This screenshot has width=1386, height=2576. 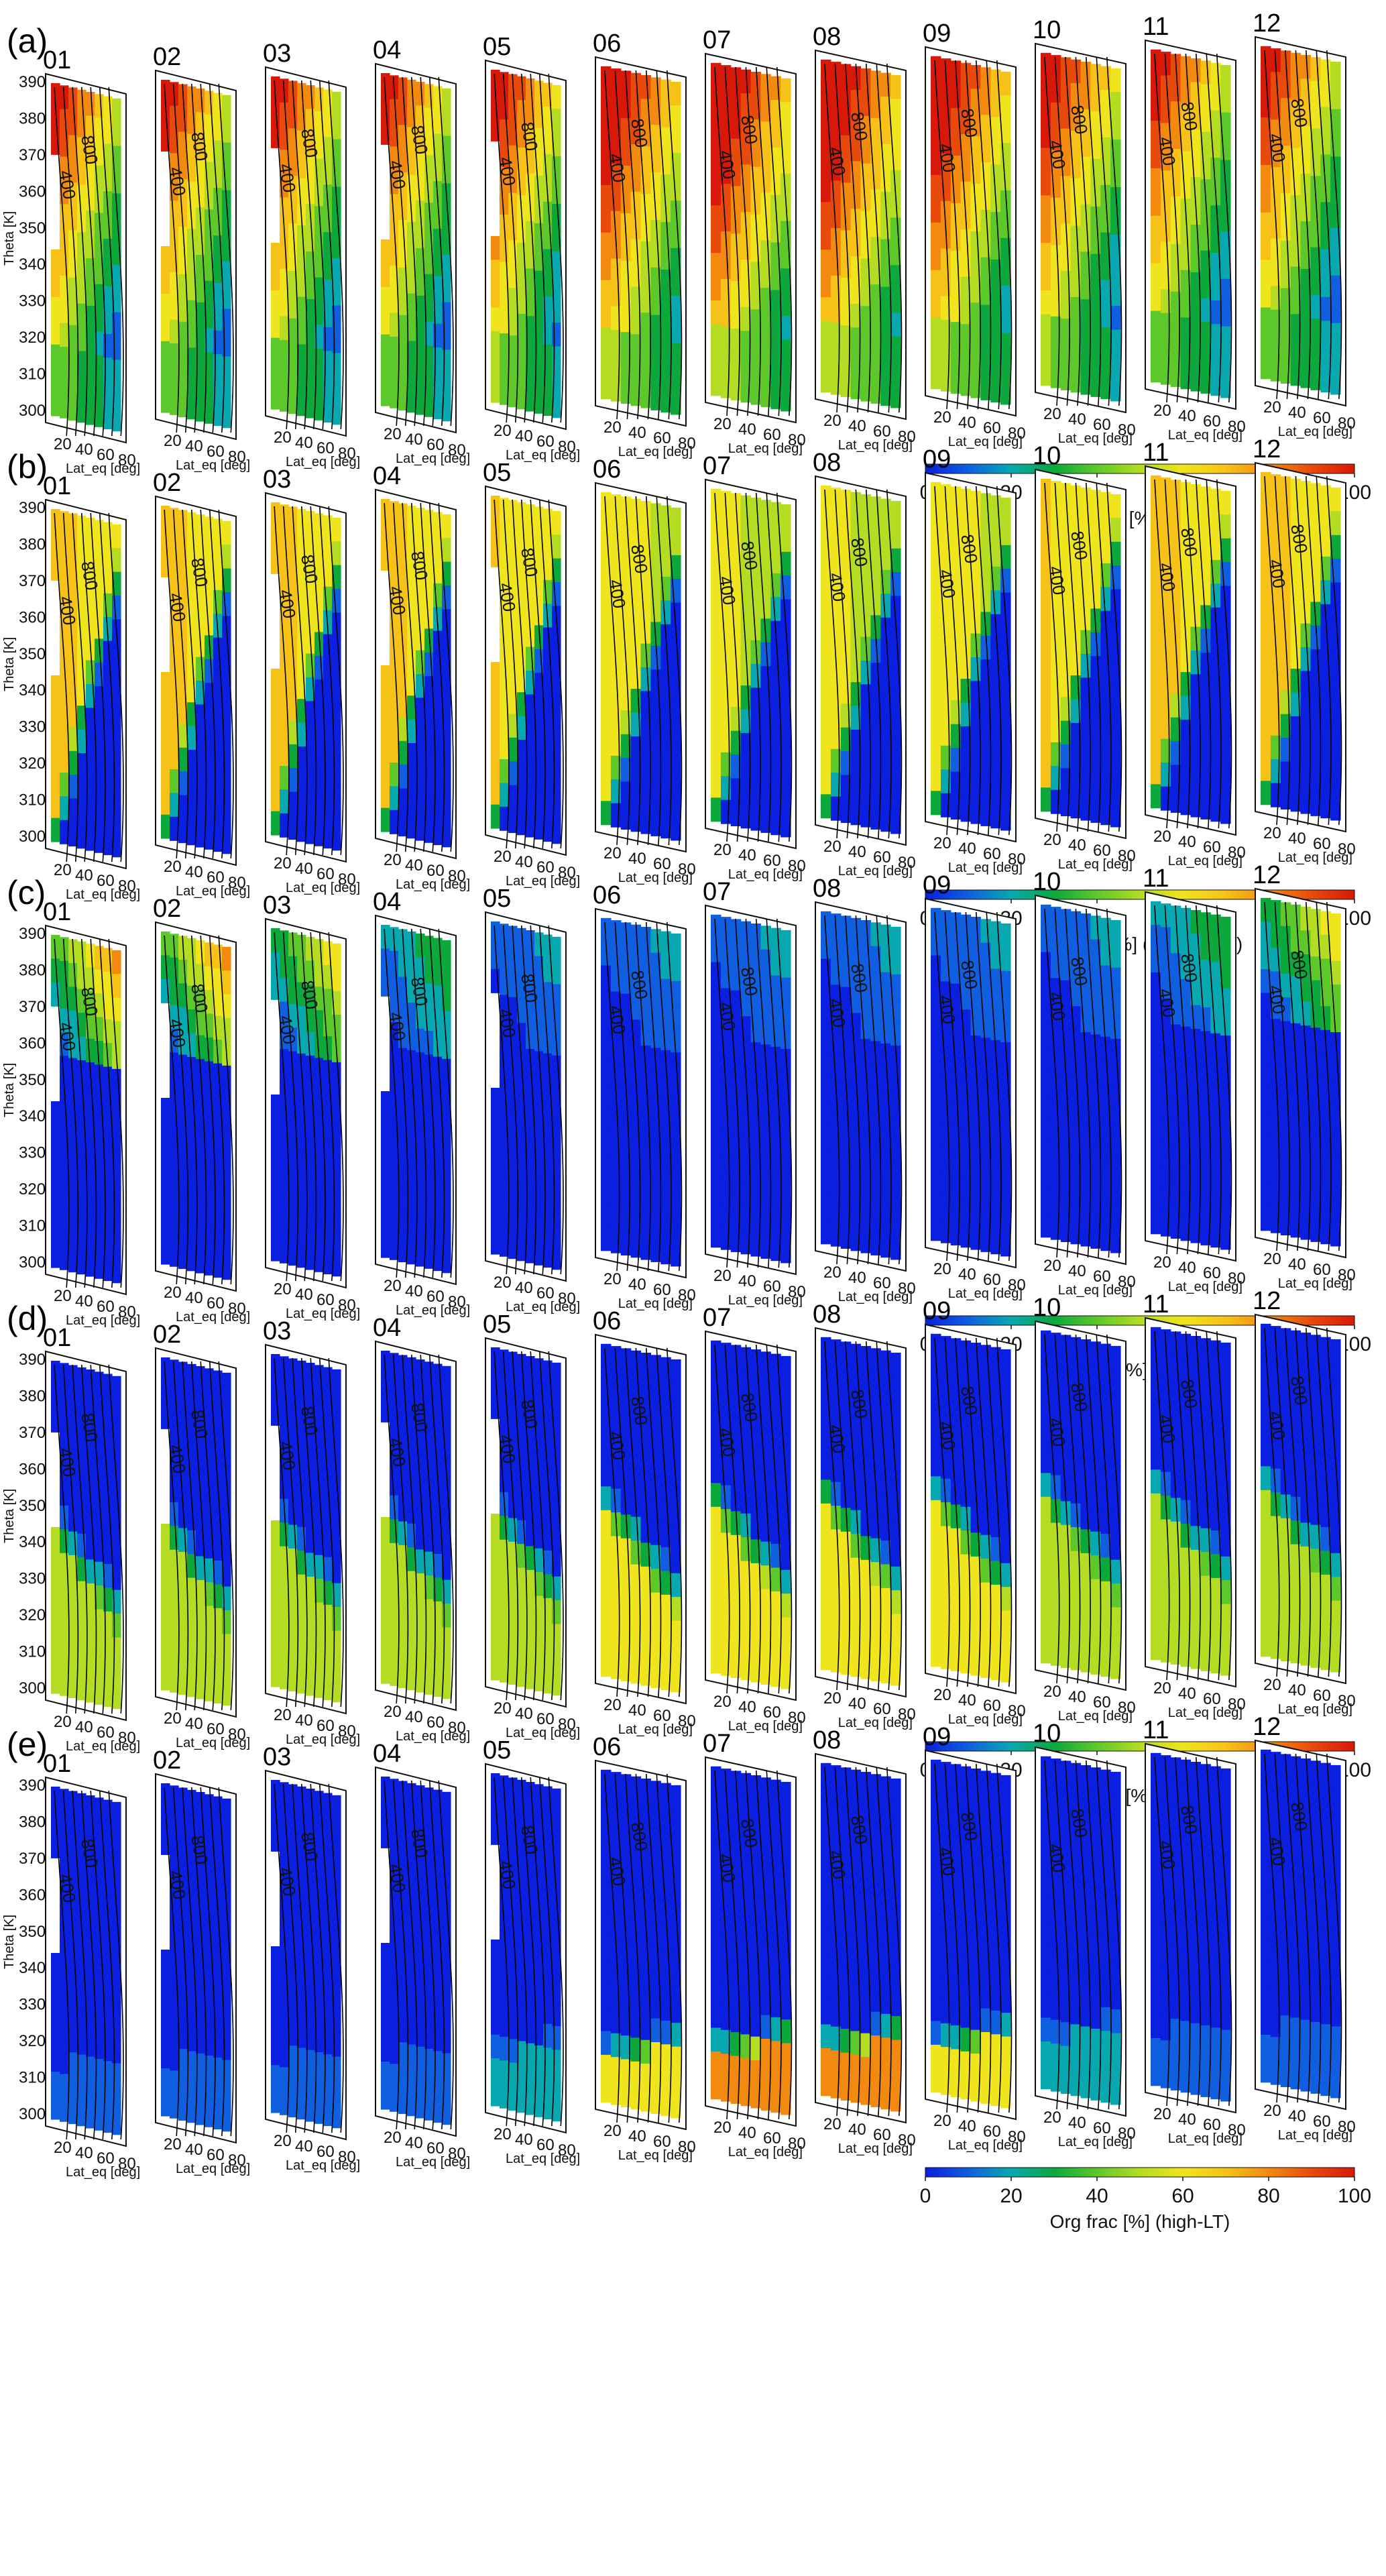 What do you see at coordinates (543, 1307) in the screenshot?
I see `x-axis-label: Lat_eq [deg]` at bounding box center [543, 1307].